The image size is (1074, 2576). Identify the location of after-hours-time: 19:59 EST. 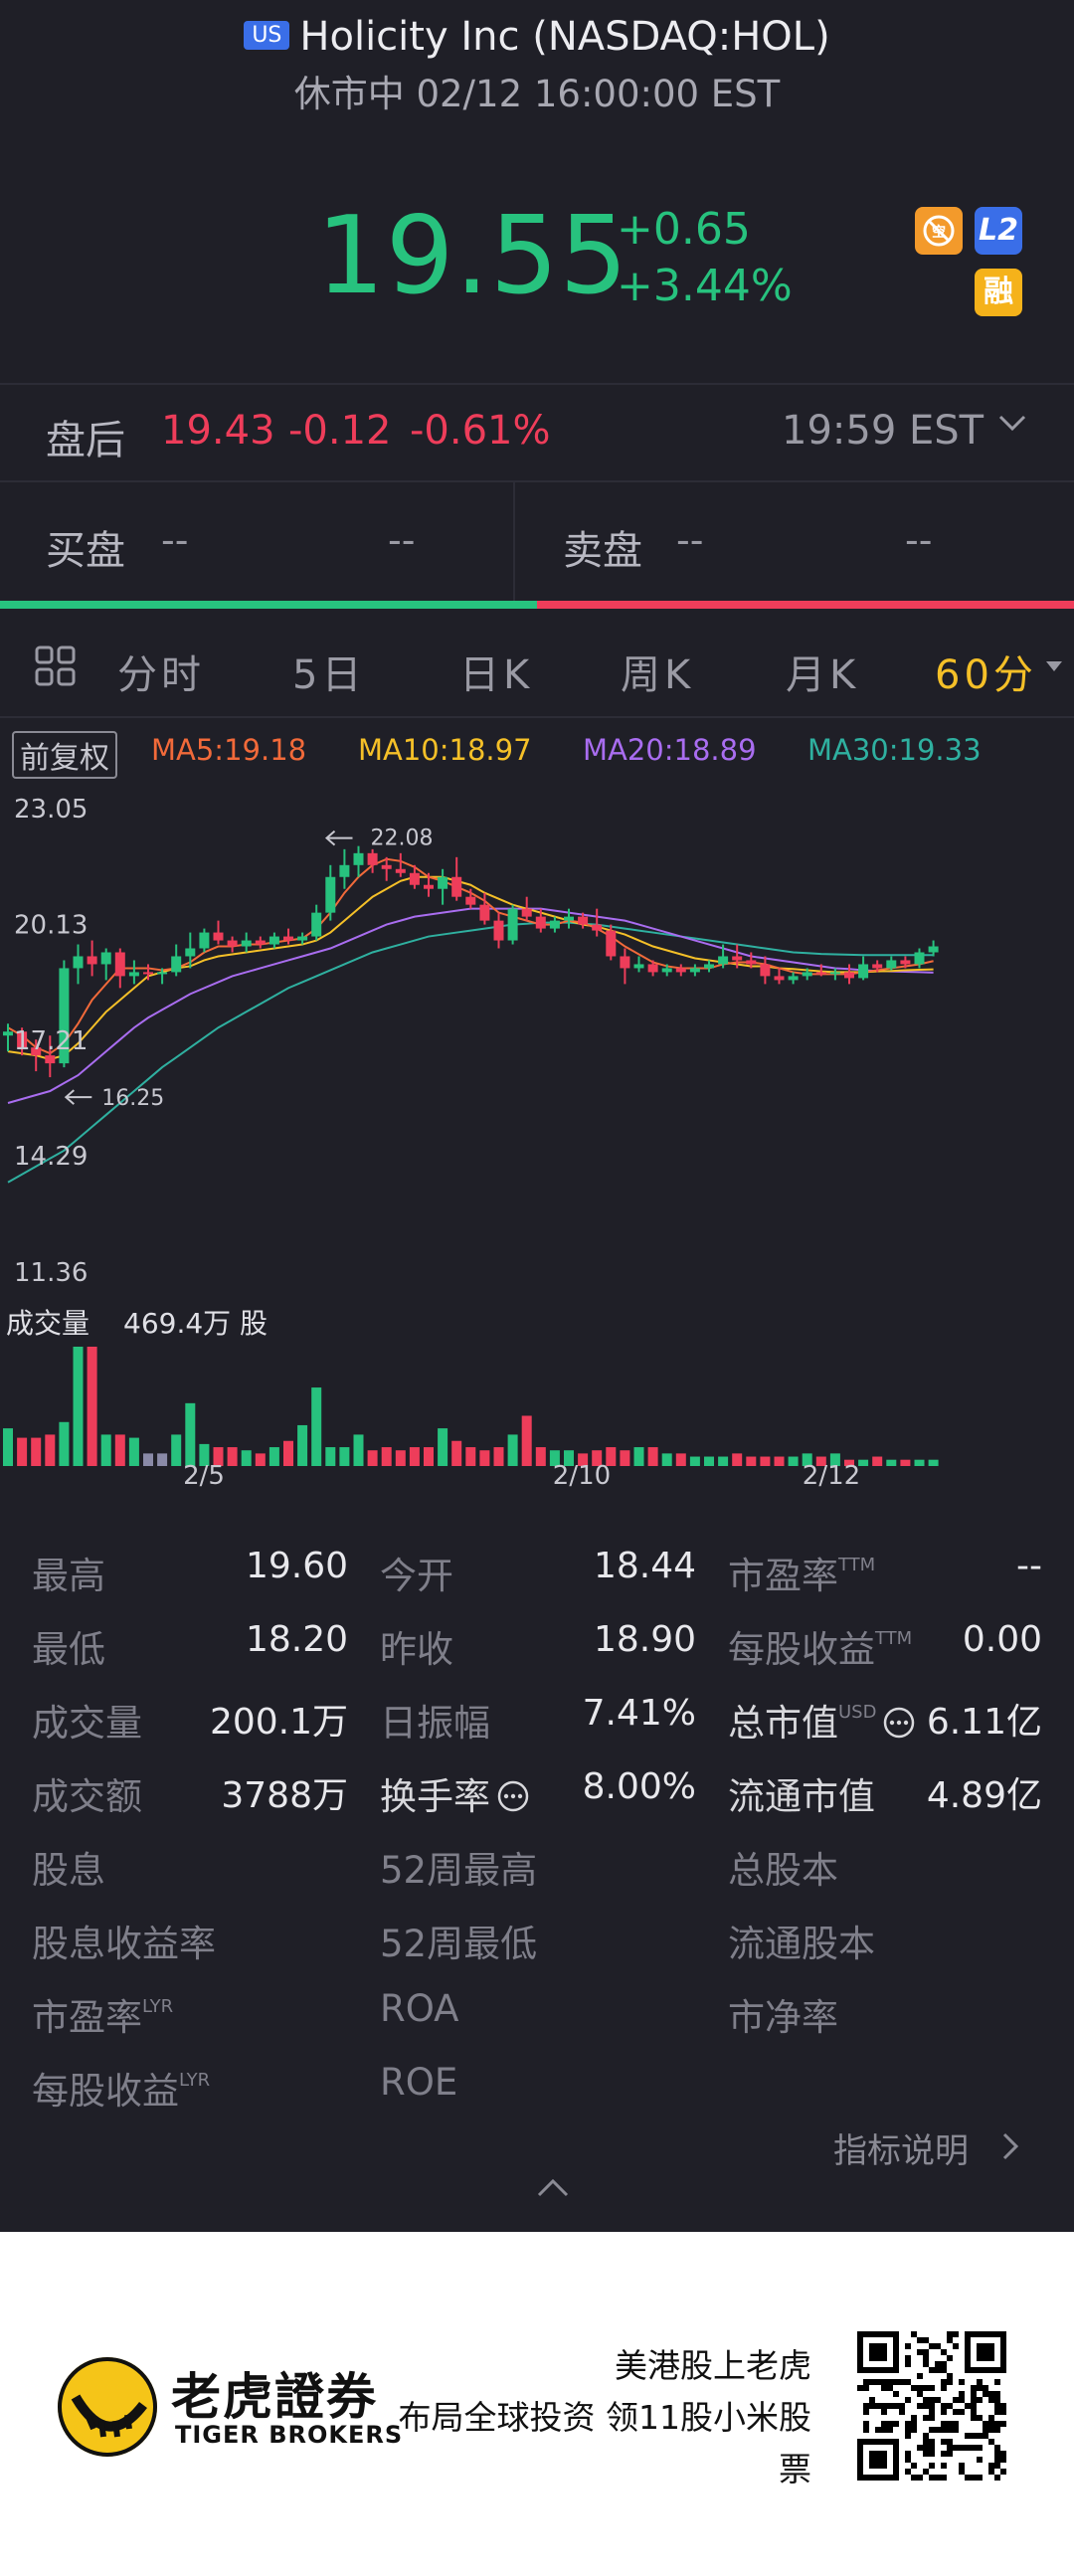
(883, 431).